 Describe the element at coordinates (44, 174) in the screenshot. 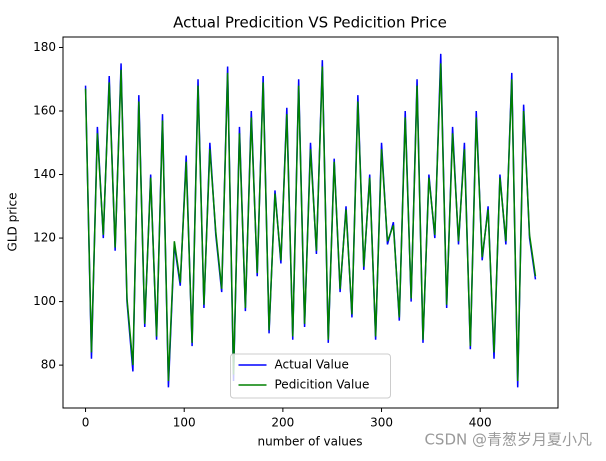

I see `y-tick-label: 140` at that location.